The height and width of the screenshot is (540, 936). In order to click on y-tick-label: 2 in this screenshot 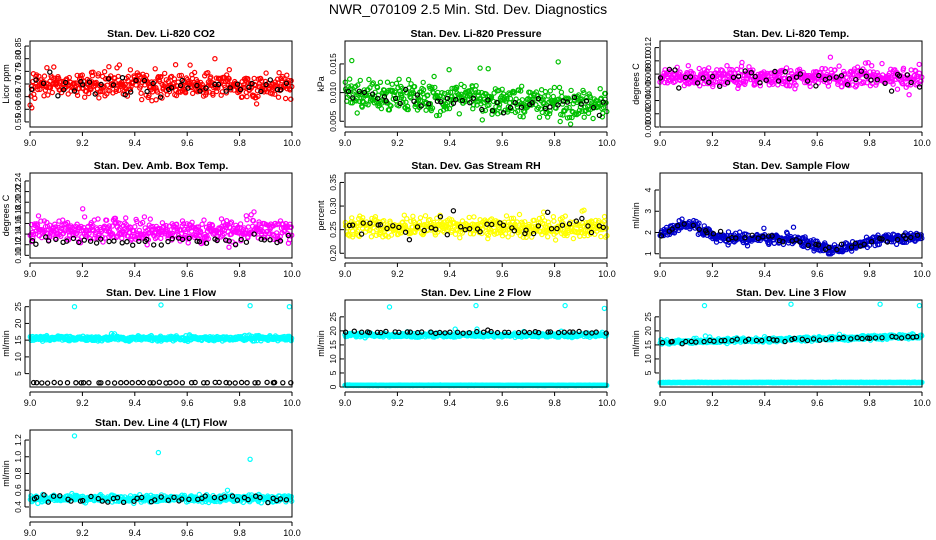, I will do `click(648, 232)`.